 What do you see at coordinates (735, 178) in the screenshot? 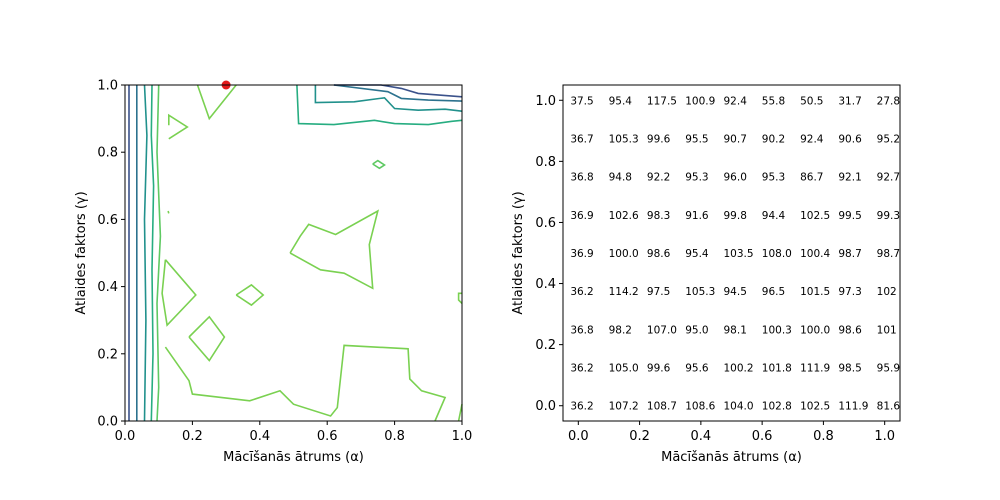
I see `grid-cell-value: 96.0` at bounding box center [735, 178].